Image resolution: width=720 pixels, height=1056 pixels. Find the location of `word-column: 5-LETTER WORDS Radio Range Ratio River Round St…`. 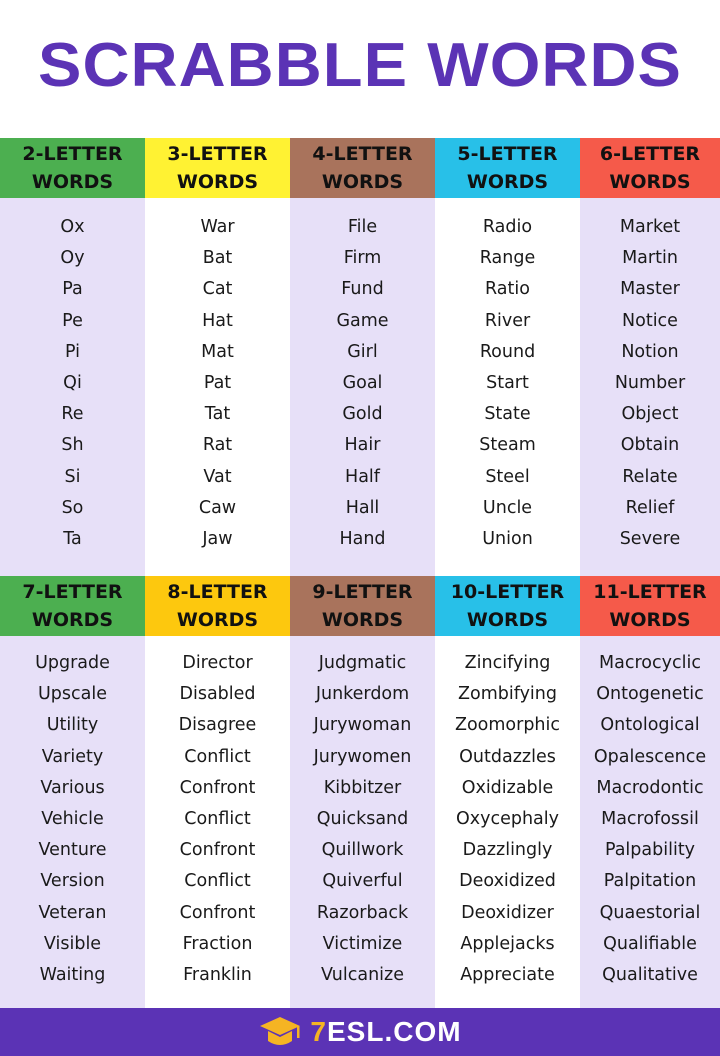

word-column: 5-LETTER WORDS Radio Range Ratio River Round St… is located at coordinates (507, 357).